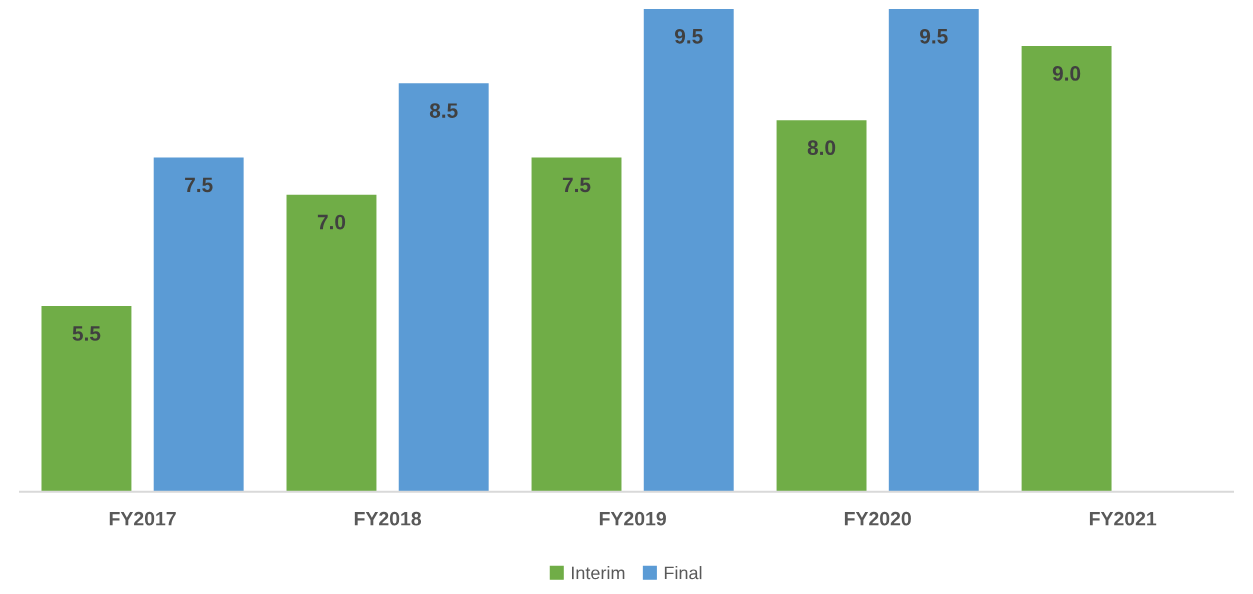 This screenshot has width=1253, height=594. What do you see at coordinates (683, 573) in the screenshot?
I see `legend-label: Final` at bounding box center [683, 573].